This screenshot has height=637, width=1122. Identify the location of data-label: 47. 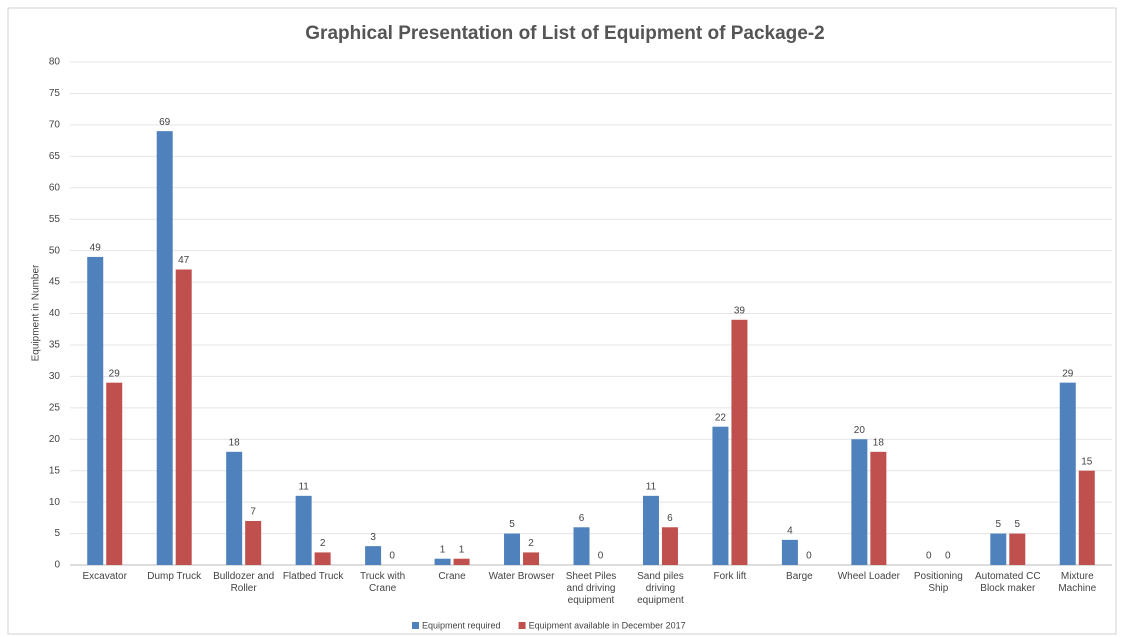
(184, 260).